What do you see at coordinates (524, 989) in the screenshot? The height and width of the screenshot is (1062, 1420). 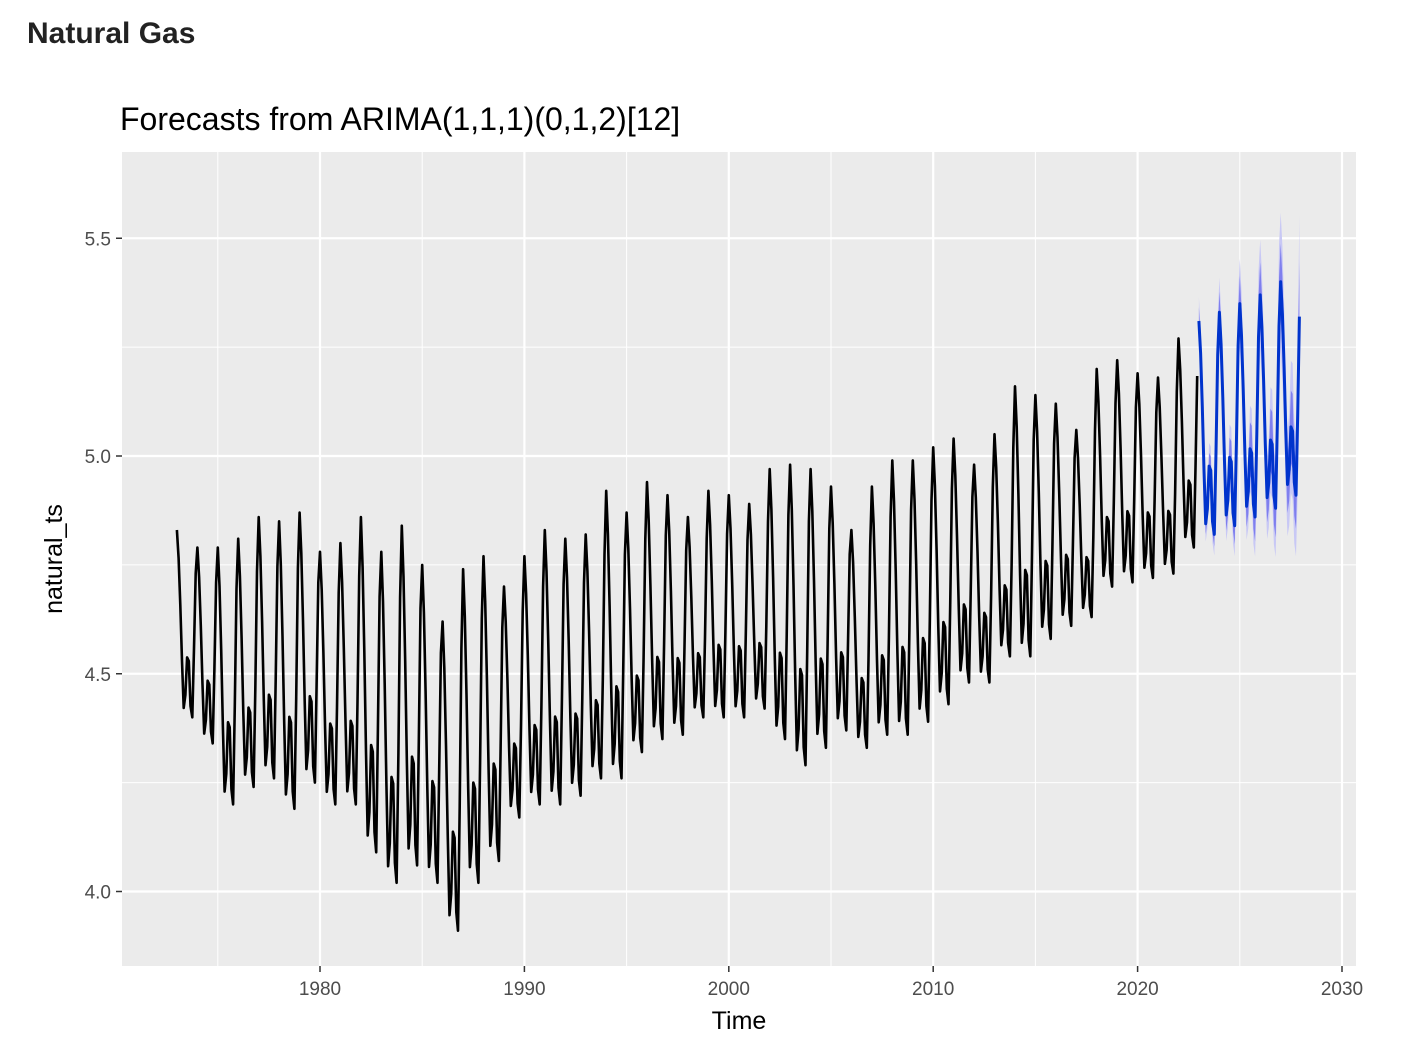 I see `x-tick-label: 1990` at bounding box center [524, 989].